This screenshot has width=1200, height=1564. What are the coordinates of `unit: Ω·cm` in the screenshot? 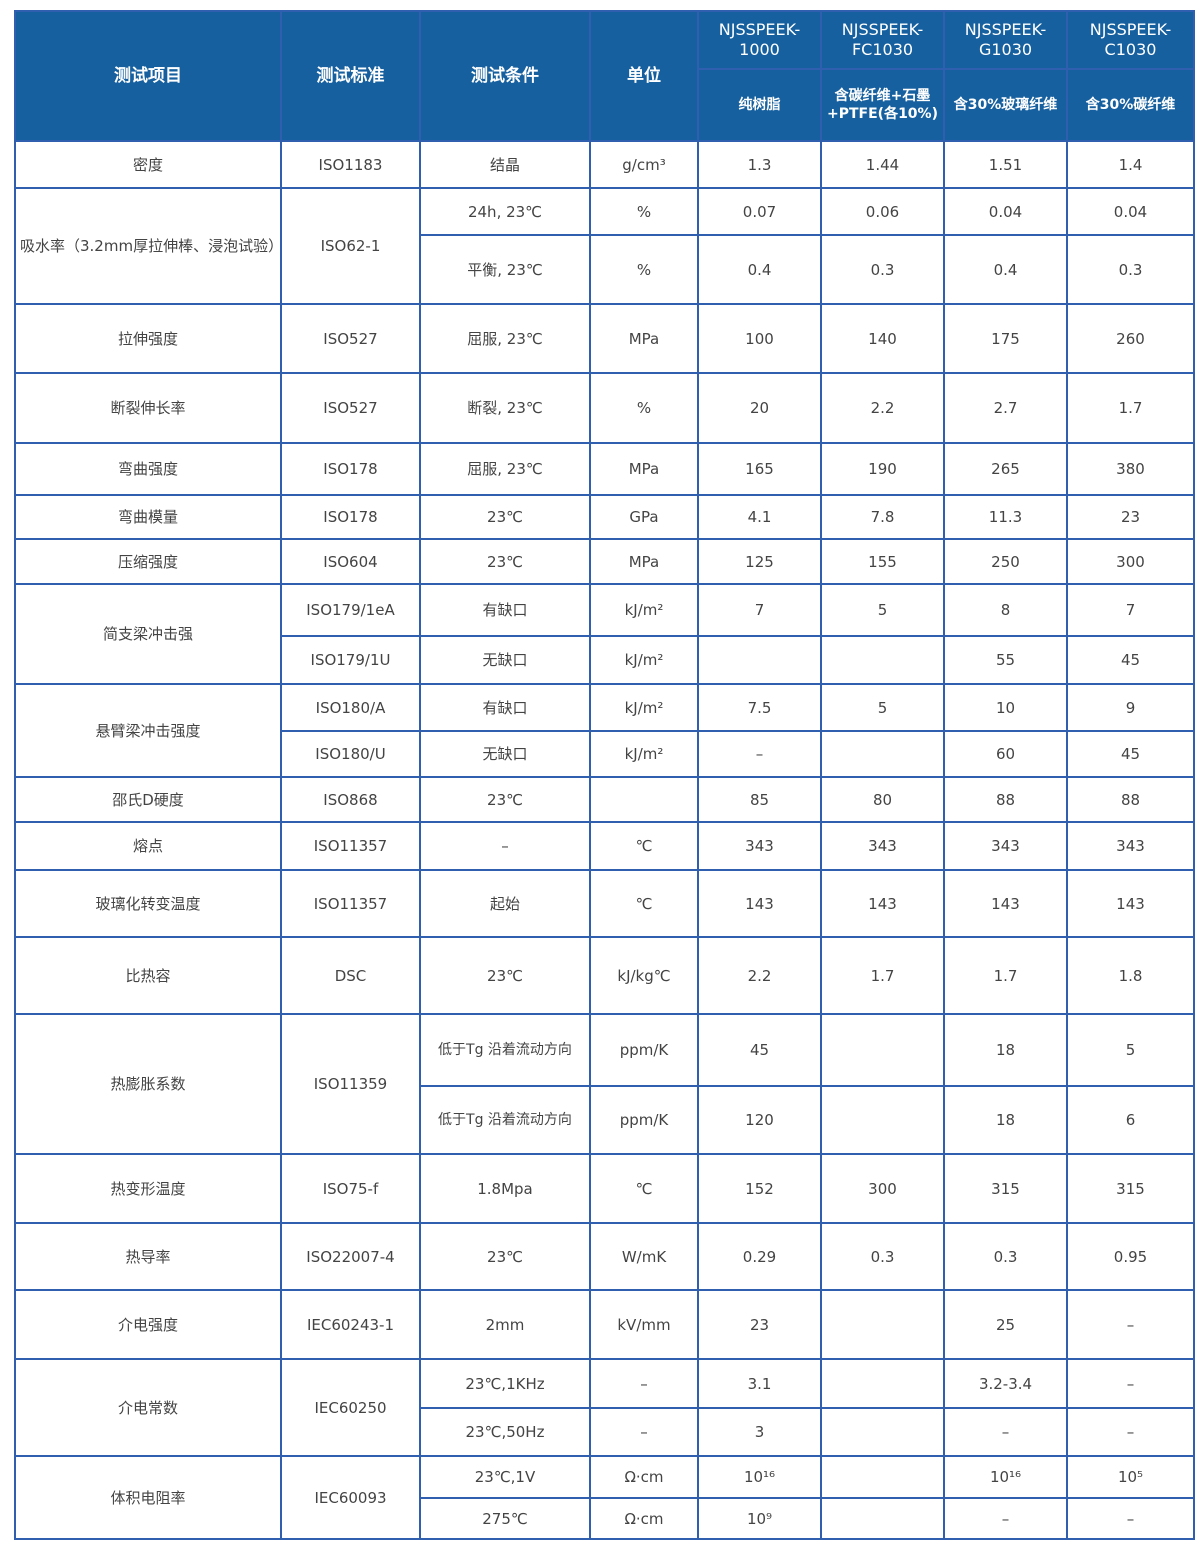 It's located at (644, 1518).